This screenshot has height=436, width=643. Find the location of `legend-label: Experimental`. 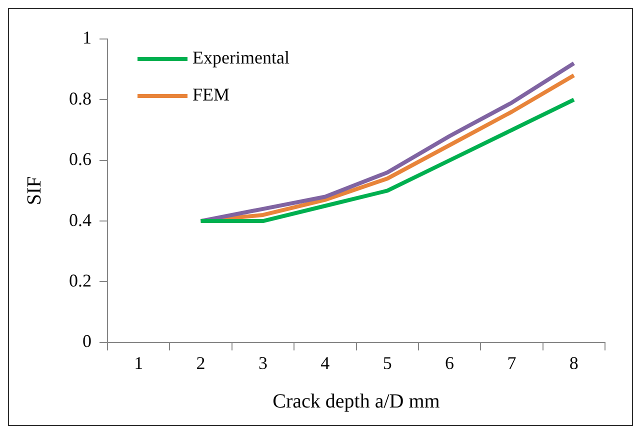

legend-label: Experimental is located at coordinates (241, 58).